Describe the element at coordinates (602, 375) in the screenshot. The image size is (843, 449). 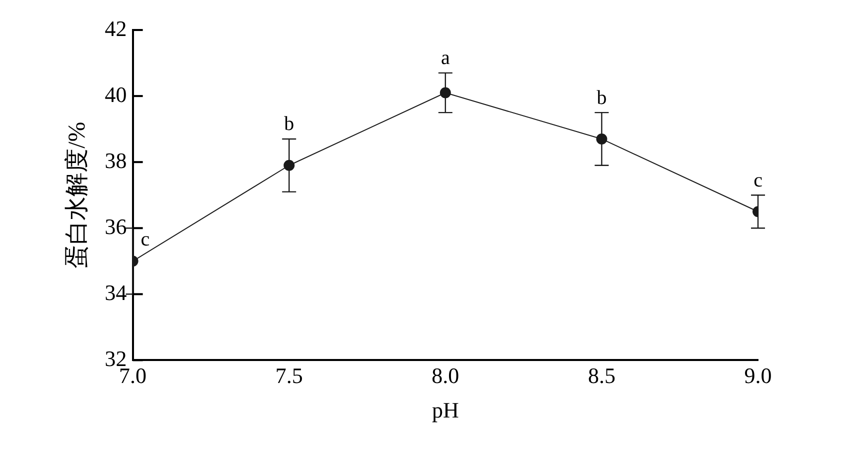
I see `x-tick-label: 8.5` at that location.